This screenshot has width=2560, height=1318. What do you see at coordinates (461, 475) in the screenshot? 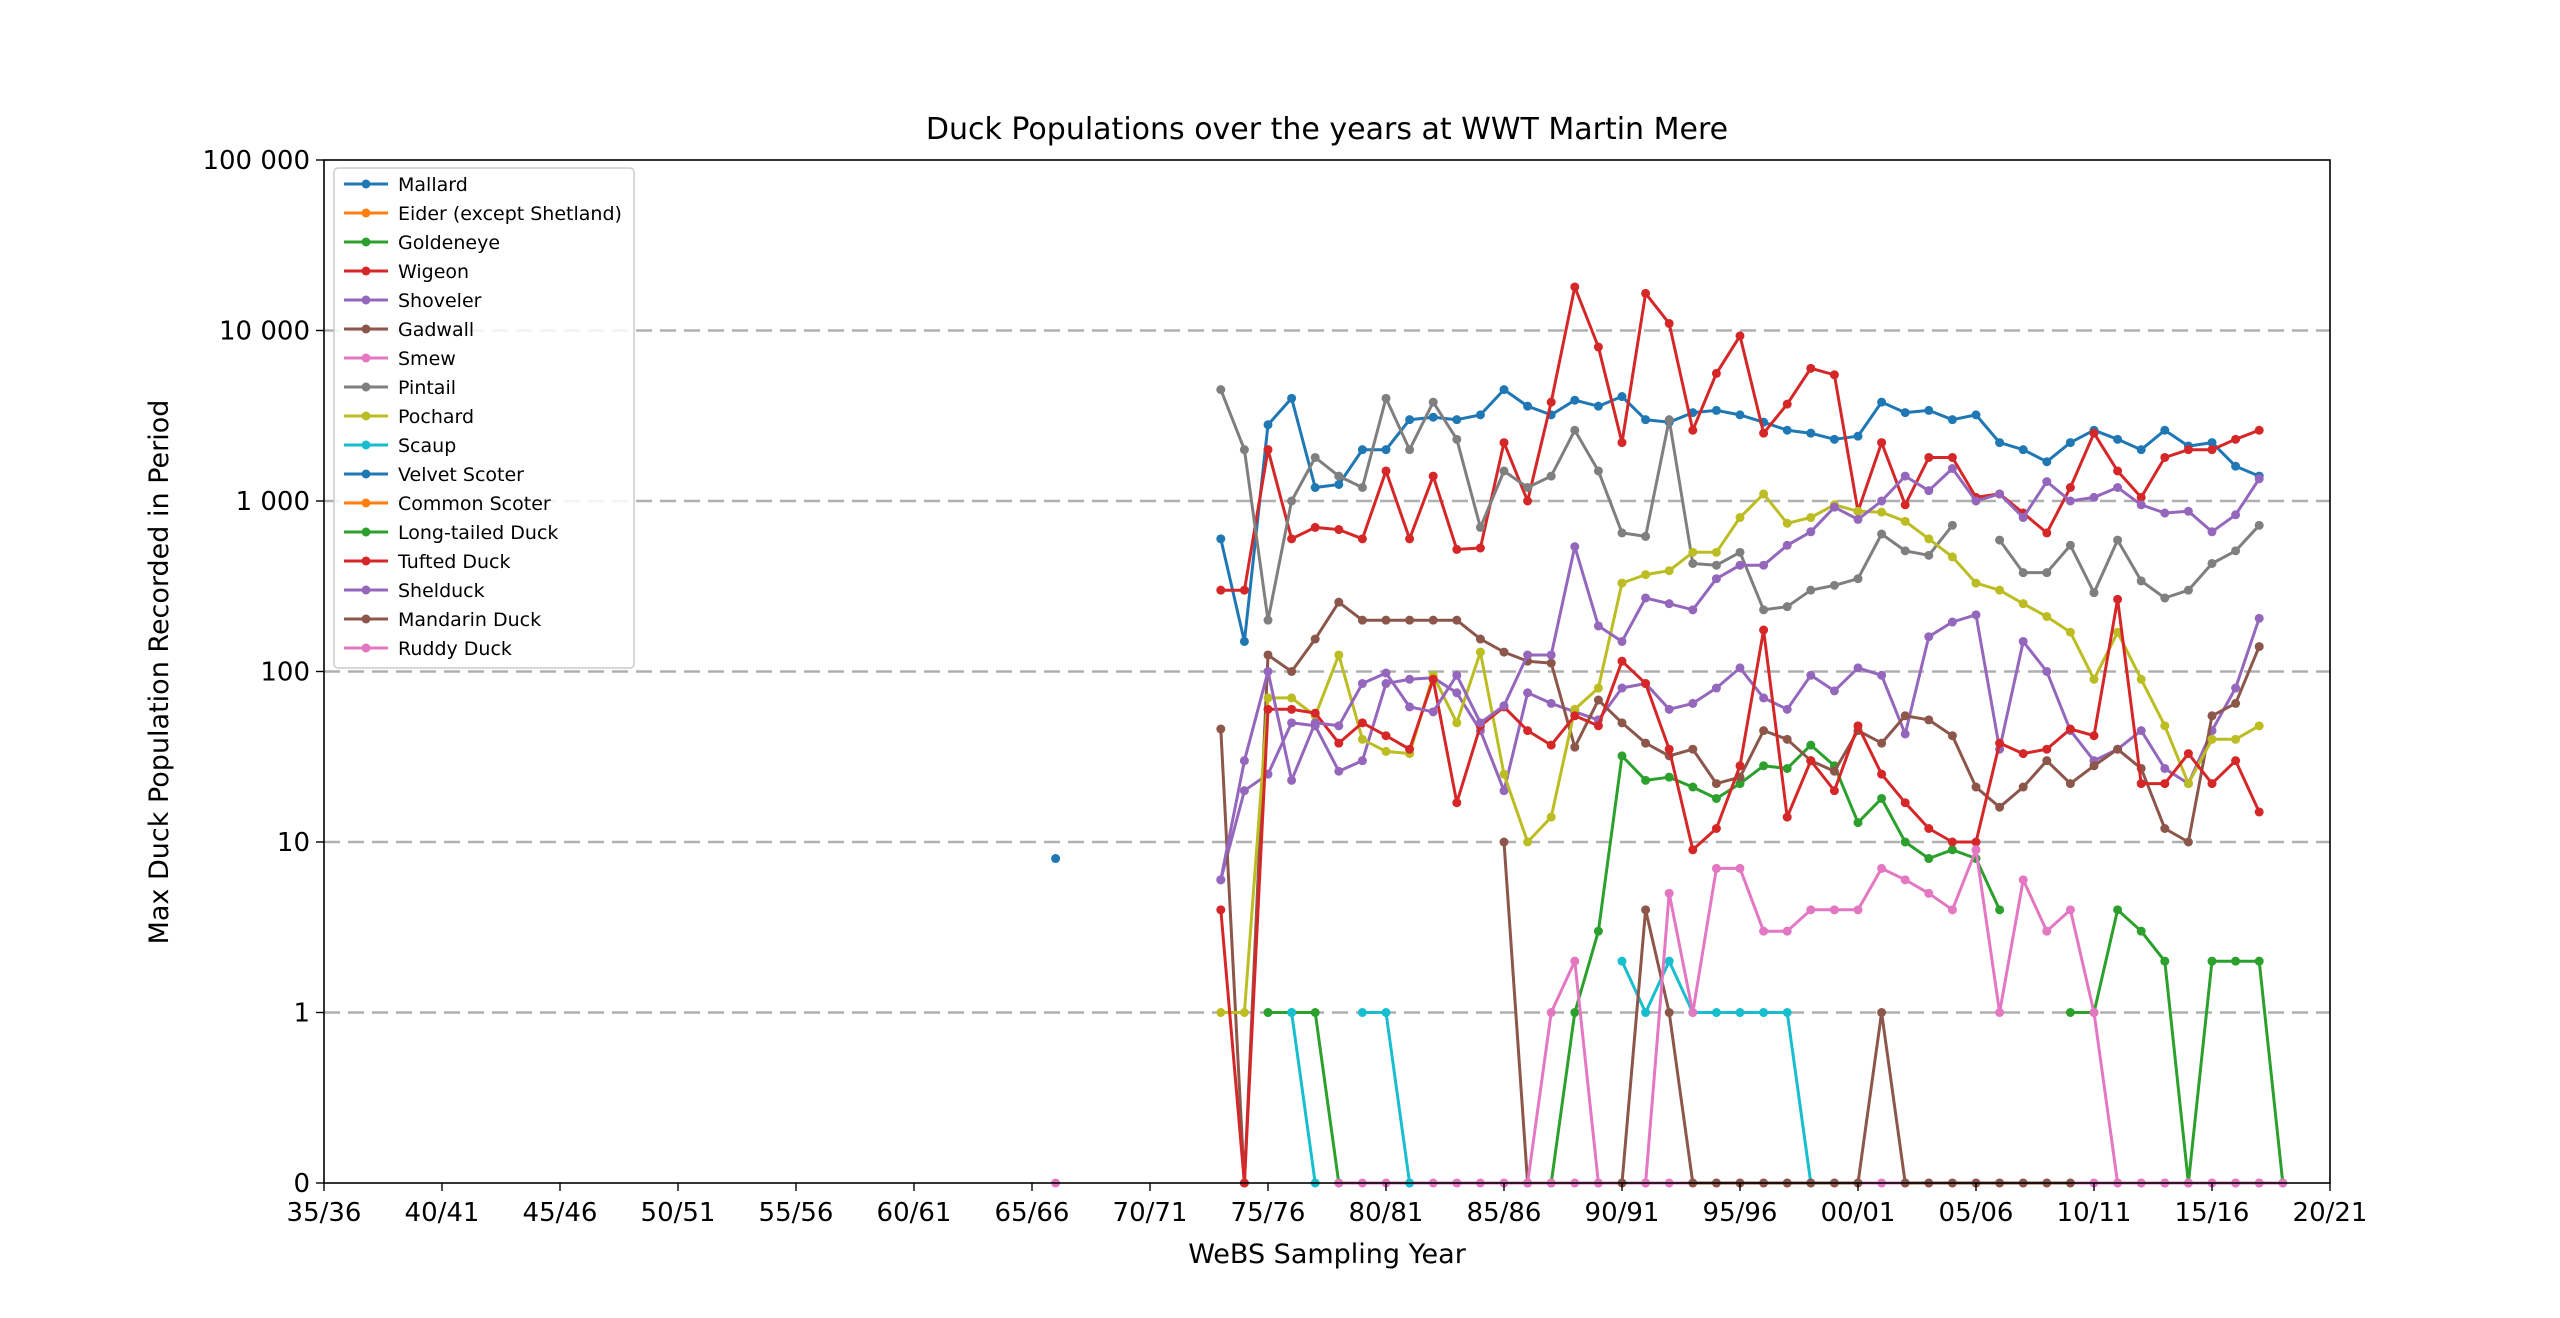
I see `legend-entry: Velvet Scoter` at bounding box center [461, 475].